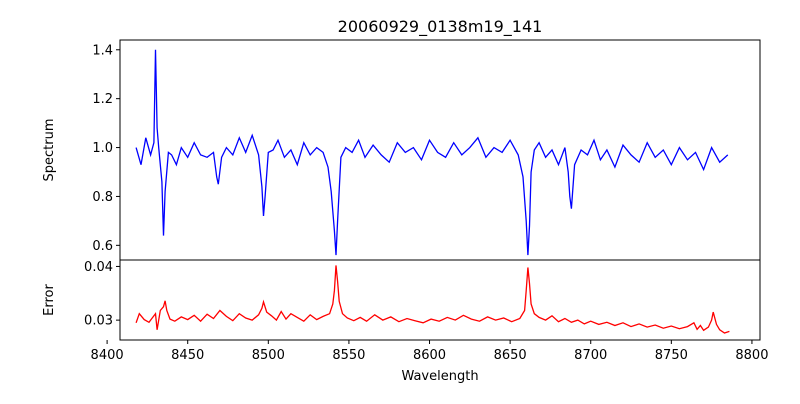 The height and width of the screenshot is (404, 800). What do you see at coordinates (102, 246) in the screenshot?
I see `spectrum-y-tick-label: 0.6` at bounding box center [102, 246].